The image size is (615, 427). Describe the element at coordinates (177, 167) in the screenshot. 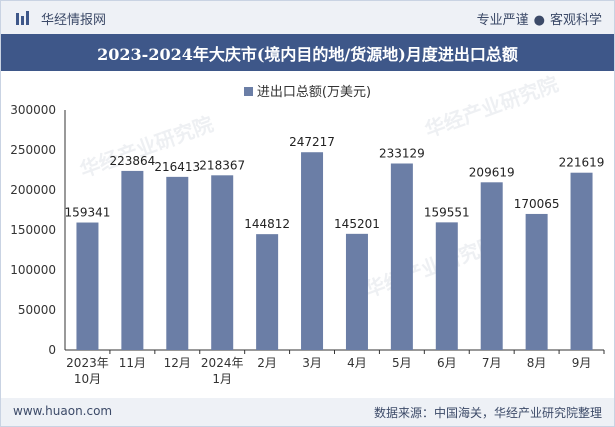

I see `data-label: 216413` at that location.